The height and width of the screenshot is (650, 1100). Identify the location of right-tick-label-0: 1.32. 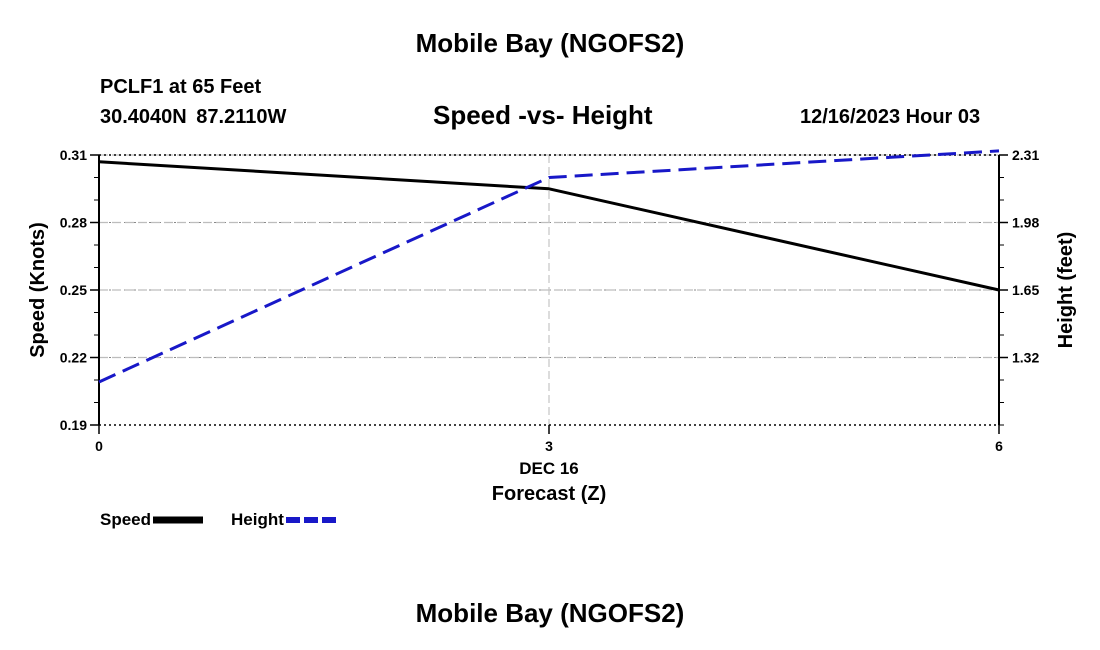
(1025, 358).